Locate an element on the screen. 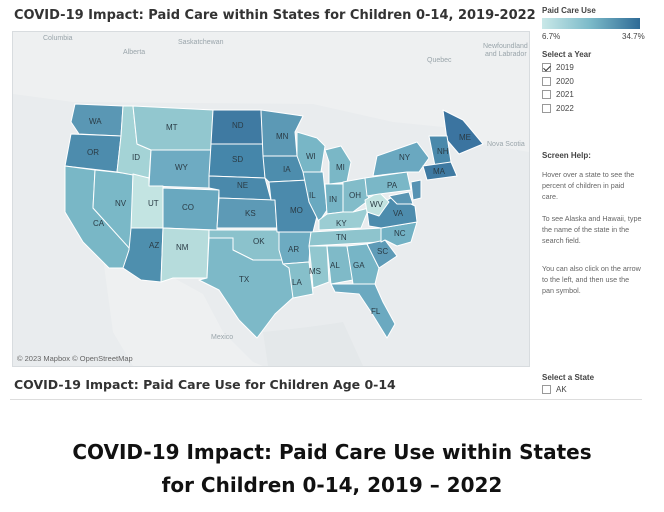 The image size is (664, 512). label-ms: MS is located at coordinates (315, 271).